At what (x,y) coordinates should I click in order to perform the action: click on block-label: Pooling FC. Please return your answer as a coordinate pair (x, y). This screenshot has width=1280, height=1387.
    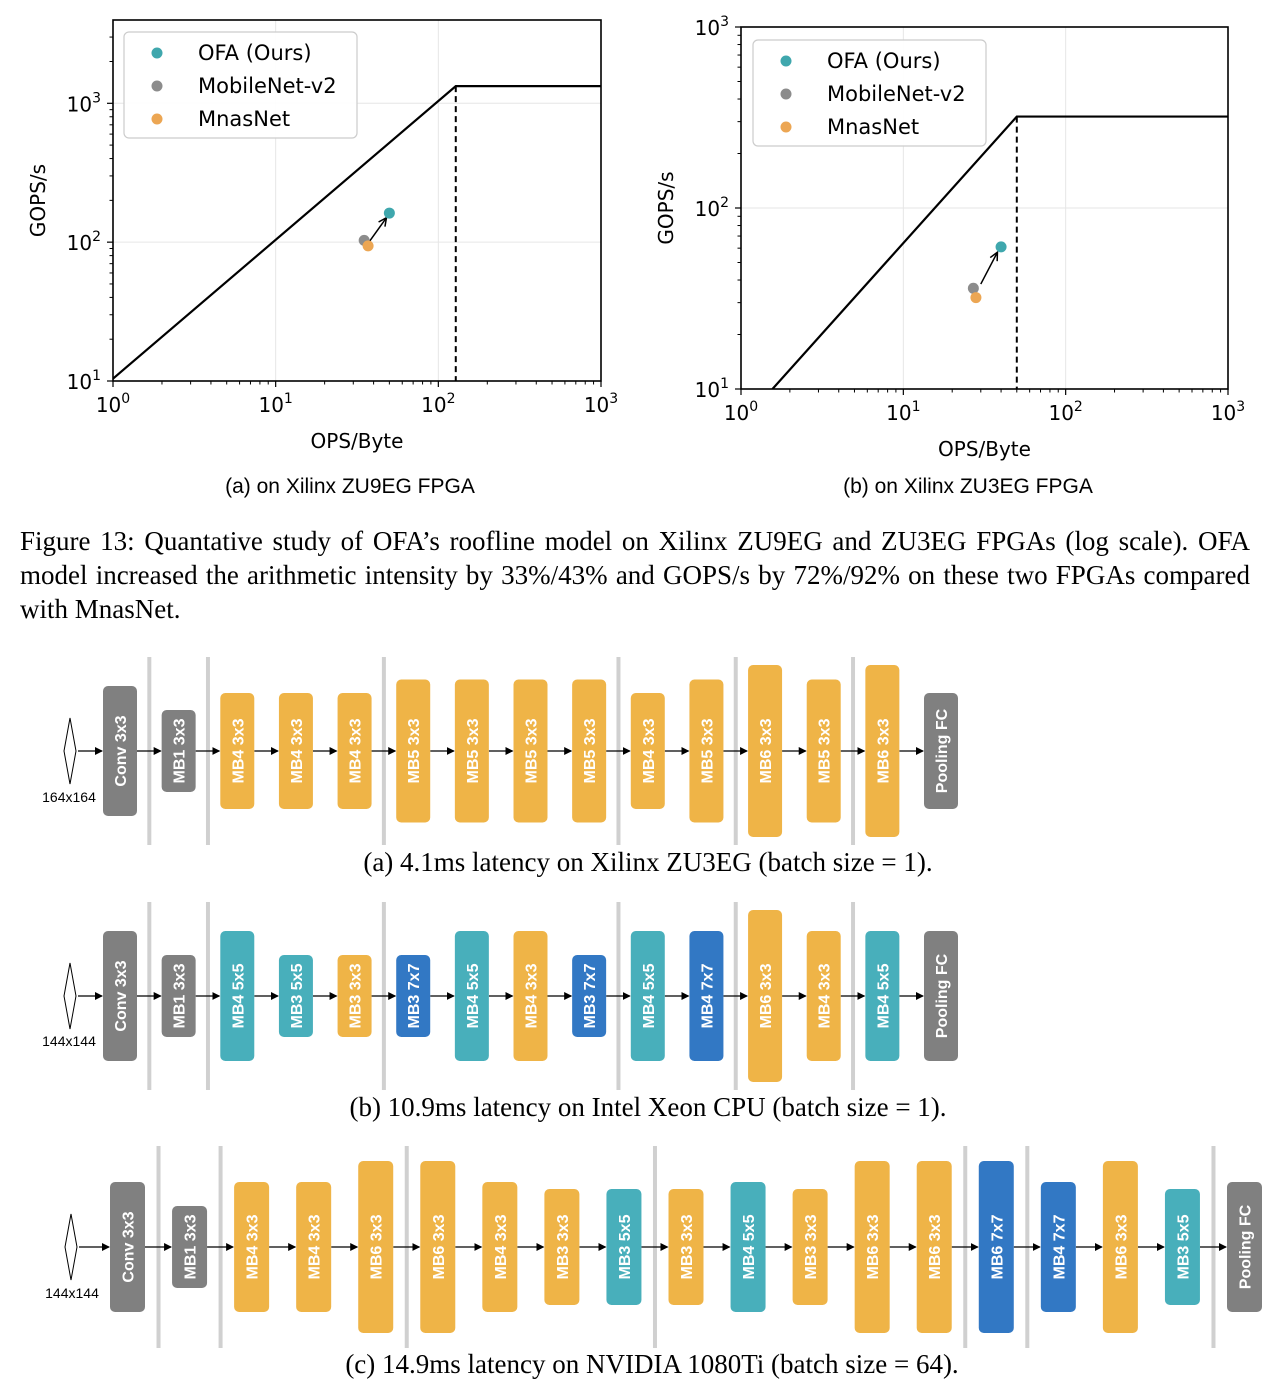
    Looking at the image, I should click on (1246, 1246).